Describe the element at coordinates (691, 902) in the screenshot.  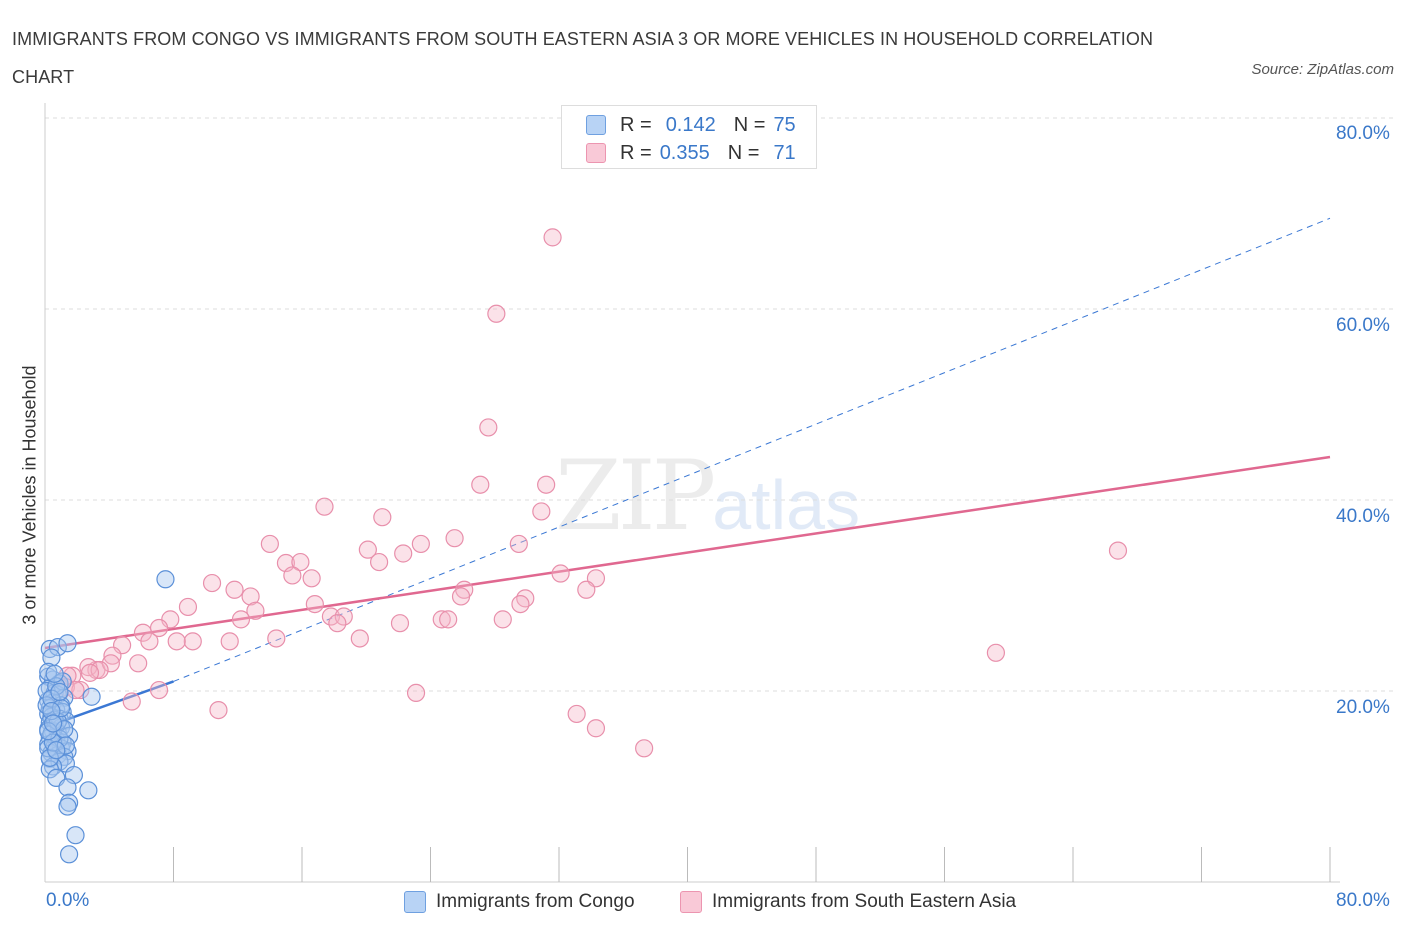
I see `series-swatch-pink` at that location.